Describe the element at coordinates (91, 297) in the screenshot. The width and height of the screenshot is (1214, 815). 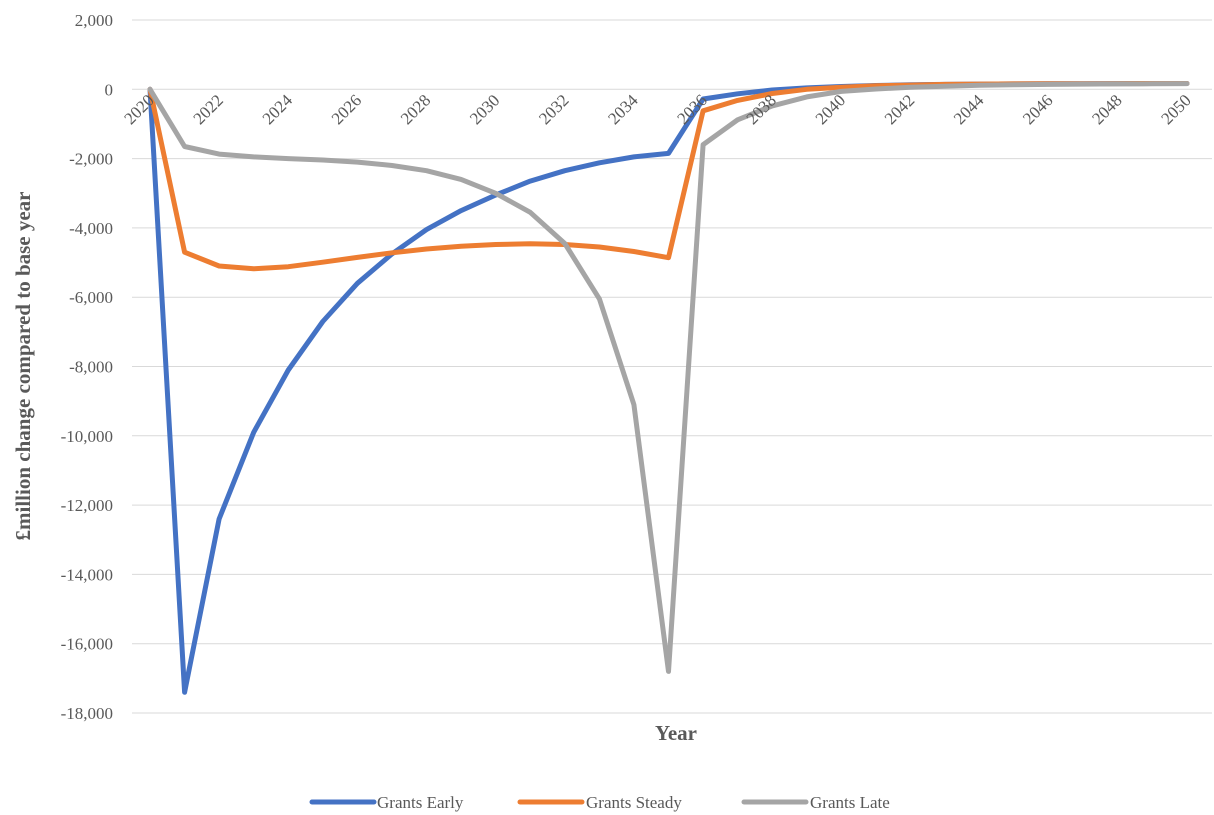
I see `y-tick-label: -6,000` at that location.